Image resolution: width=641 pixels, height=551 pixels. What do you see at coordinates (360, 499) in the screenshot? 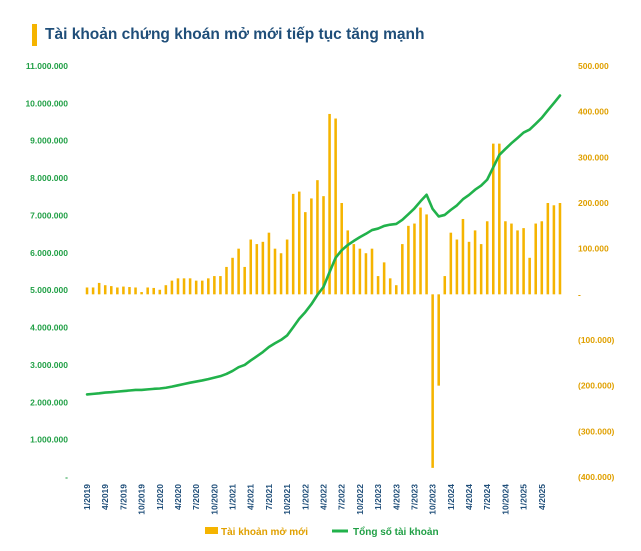
I see `x-tick-label: 10/2022` at bounding box center [360, 499].